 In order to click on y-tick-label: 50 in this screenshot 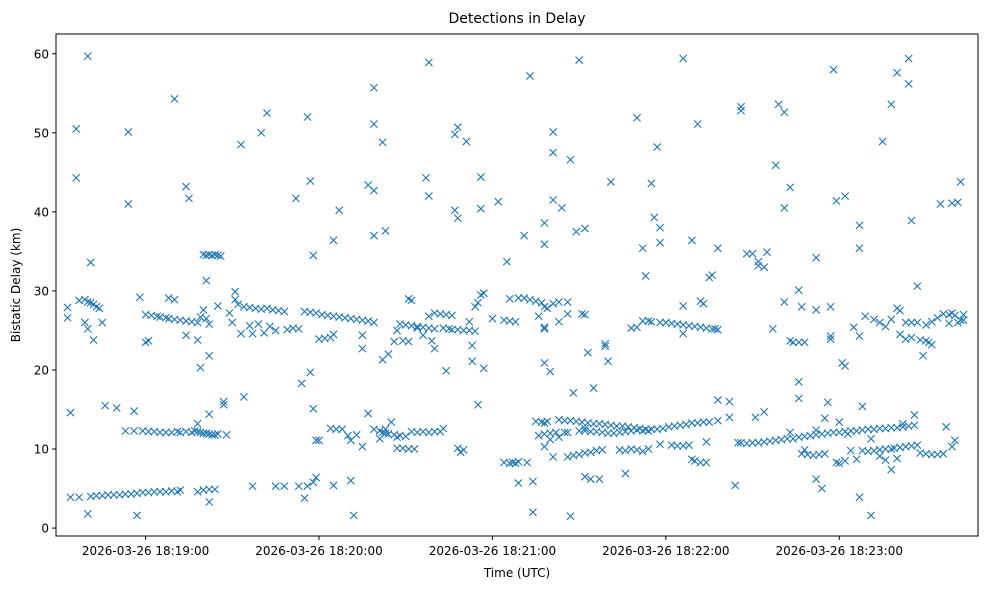, I will do `click(41, 133)`.